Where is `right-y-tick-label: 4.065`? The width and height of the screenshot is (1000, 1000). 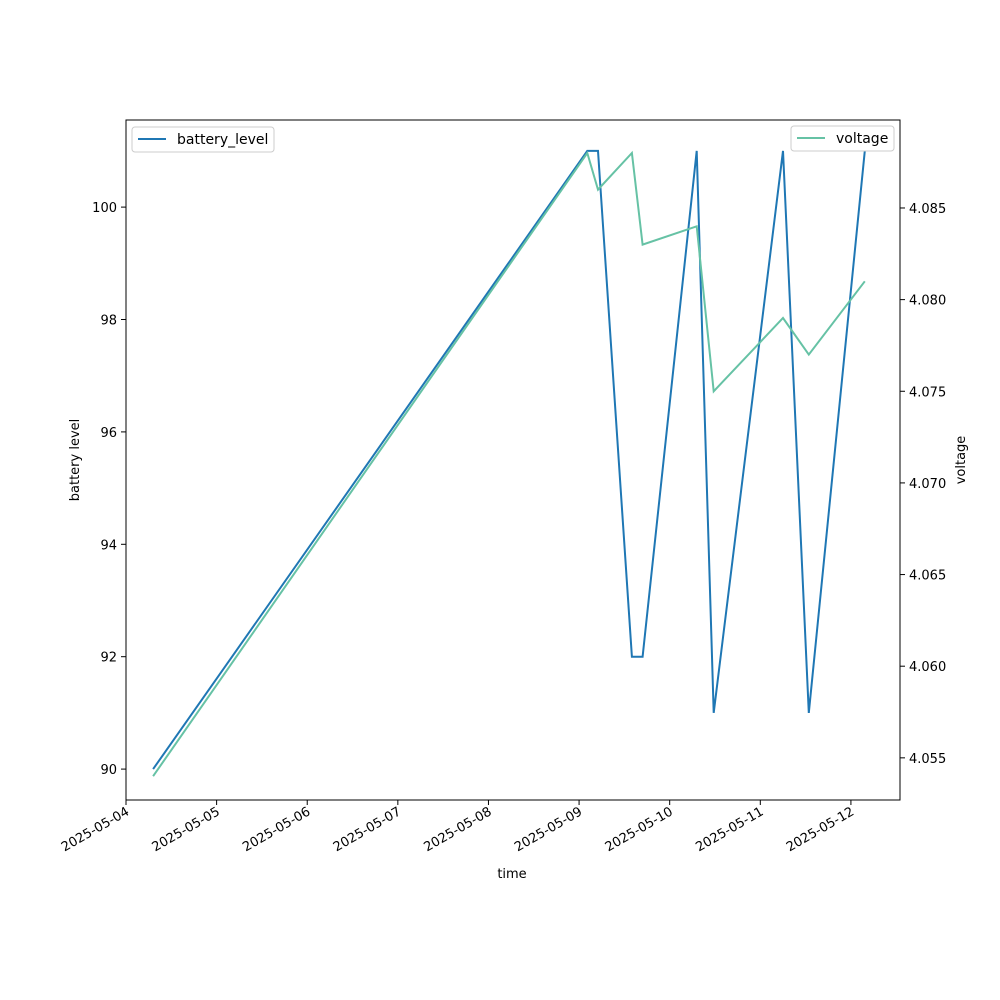 right-y-tick-label: 4.065 is located at coordinates (927, 576).